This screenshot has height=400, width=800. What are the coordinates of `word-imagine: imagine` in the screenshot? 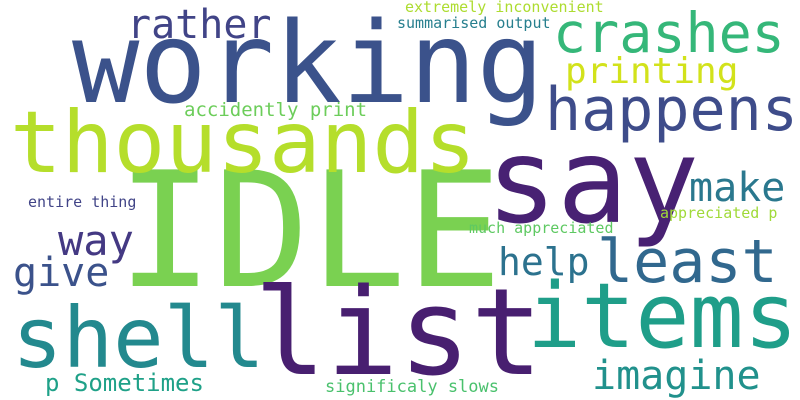 It's located at (676, 376).